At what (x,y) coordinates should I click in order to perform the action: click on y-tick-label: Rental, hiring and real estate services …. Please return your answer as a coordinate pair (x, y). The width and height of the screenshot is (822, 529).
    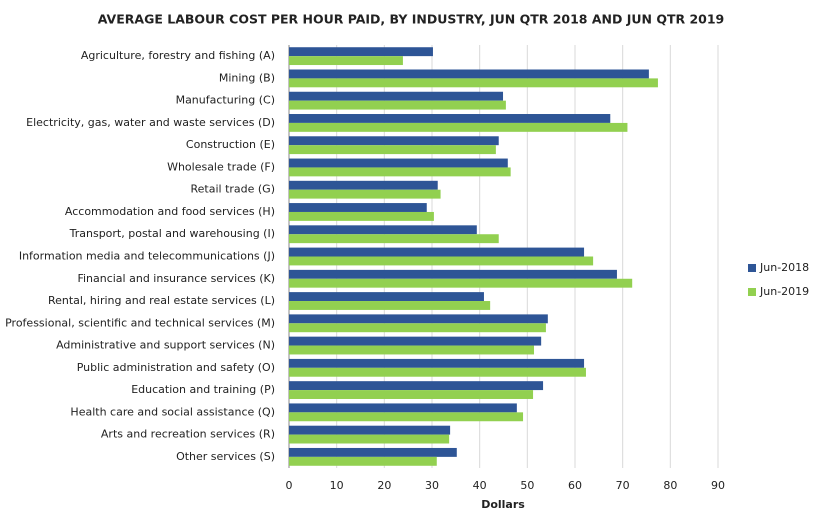
    Looking at the image, I should click on (161, 300).